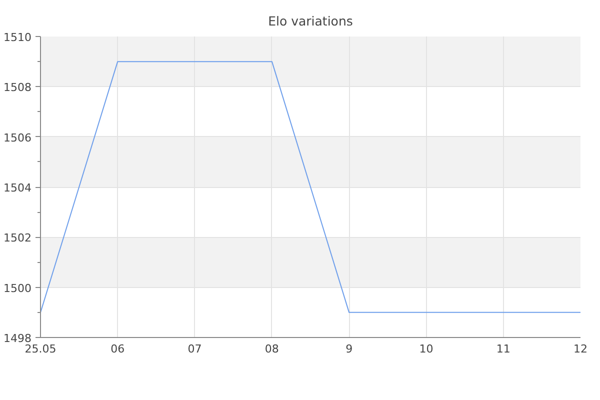 This screenshot has width=600, height=400. What do you see at coordinates (581, 349) in the screenshot?
I see `x-tick-label: 12` at bounding box center [581, 349].